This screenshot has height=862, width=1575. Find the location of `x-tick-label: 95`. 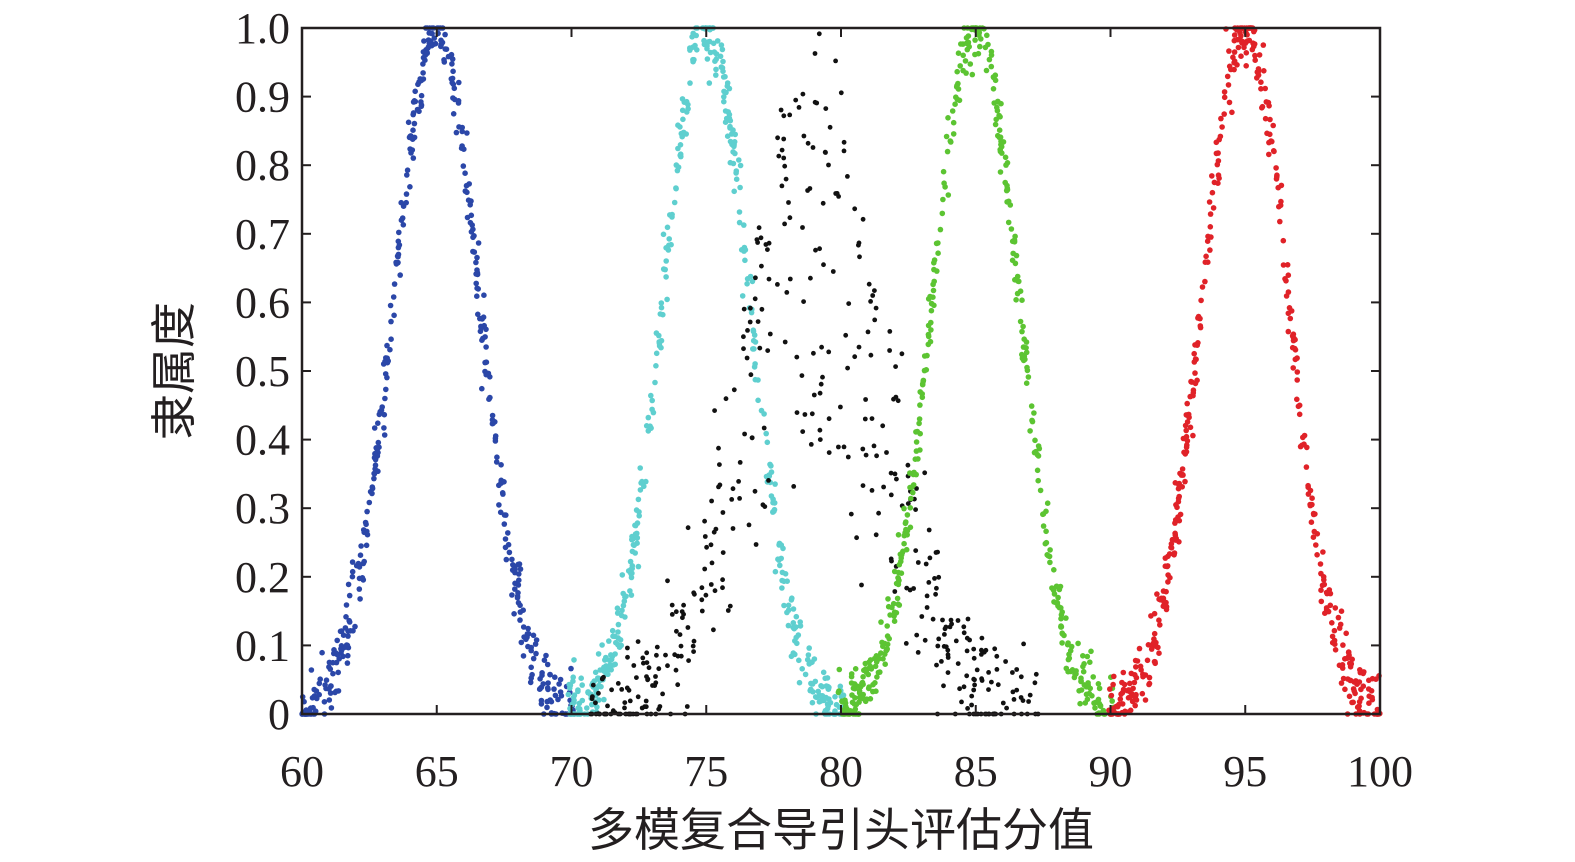

x-tick-label: 95 is located at coordinates (1245, 771).